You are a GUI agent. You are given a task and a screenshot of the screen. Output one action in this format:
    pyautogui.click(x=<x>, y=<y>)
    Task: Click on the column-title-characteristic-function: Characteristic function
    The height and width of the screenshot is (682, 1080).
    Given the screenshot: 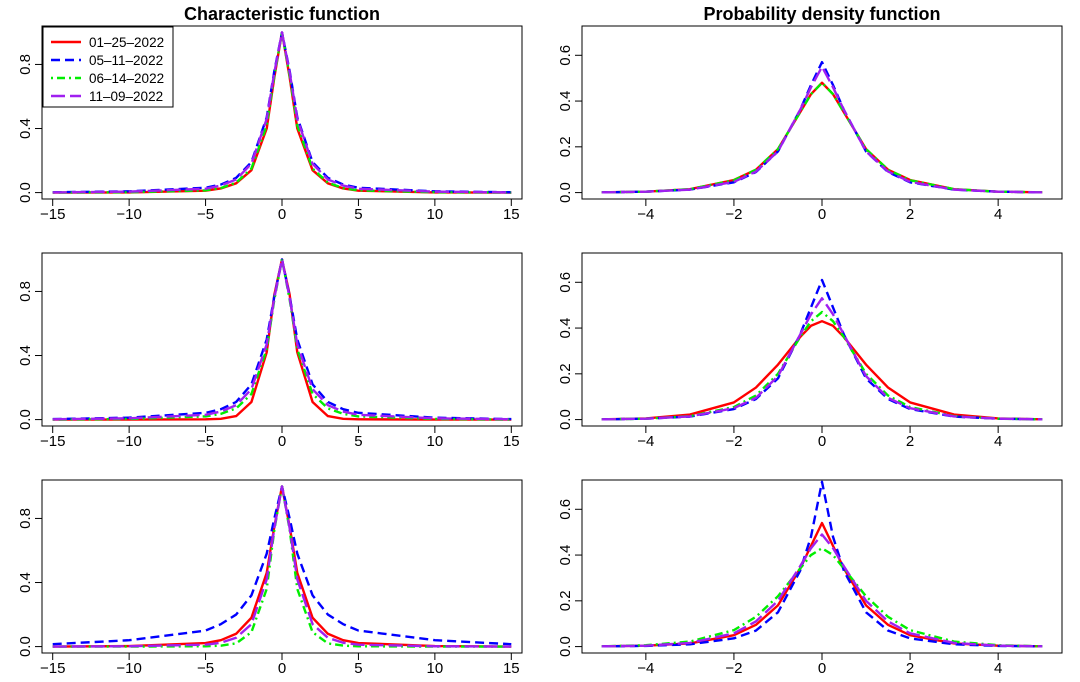 What is the action you would take?
    pyautogui.click(x=282, y=14)
    